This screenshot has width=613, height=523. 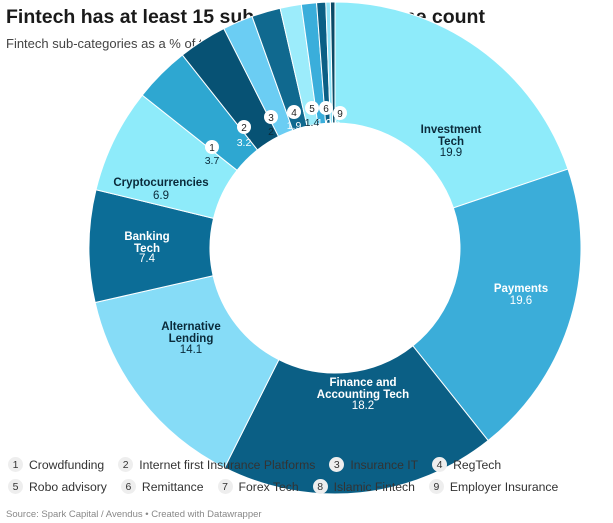 What do you see at coordinates (225, 486) in the screenshot?
I see `legend-number: 7` at bounding box center [225, 486].